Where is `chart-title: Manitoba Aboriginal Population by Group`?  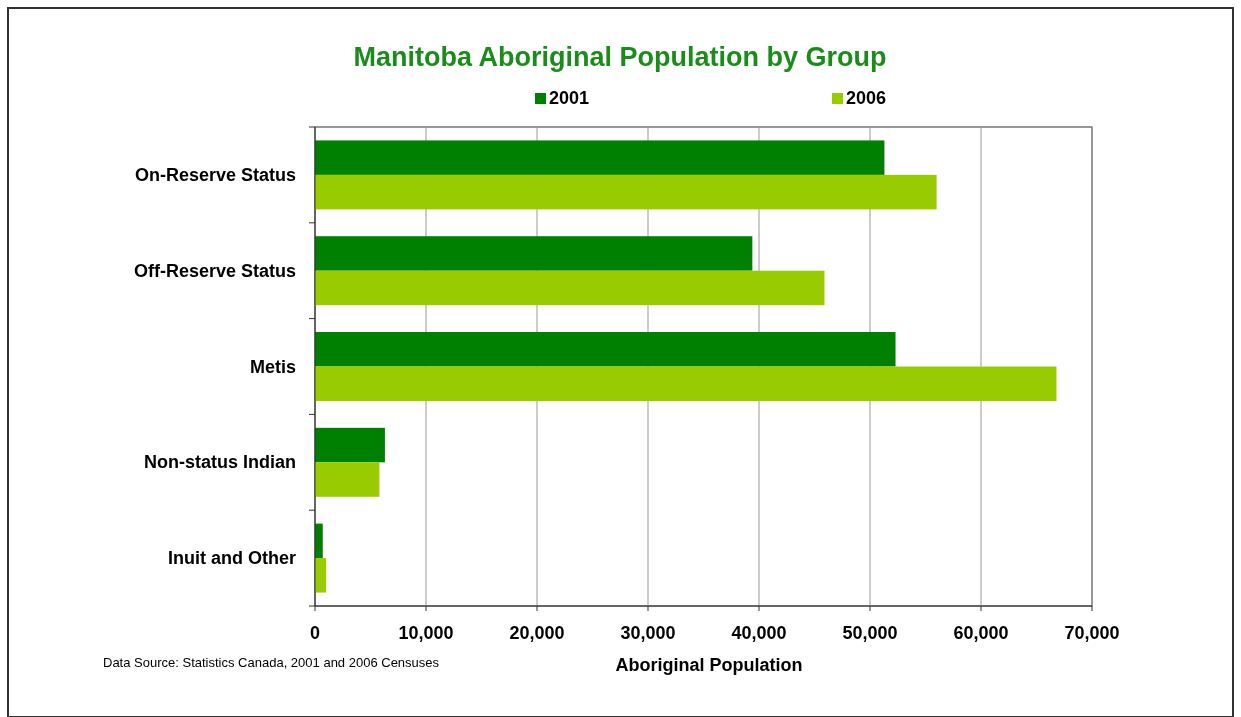 chart-title: Manitoba Aboriginal Population by Group is located at coordinates (620, 57).